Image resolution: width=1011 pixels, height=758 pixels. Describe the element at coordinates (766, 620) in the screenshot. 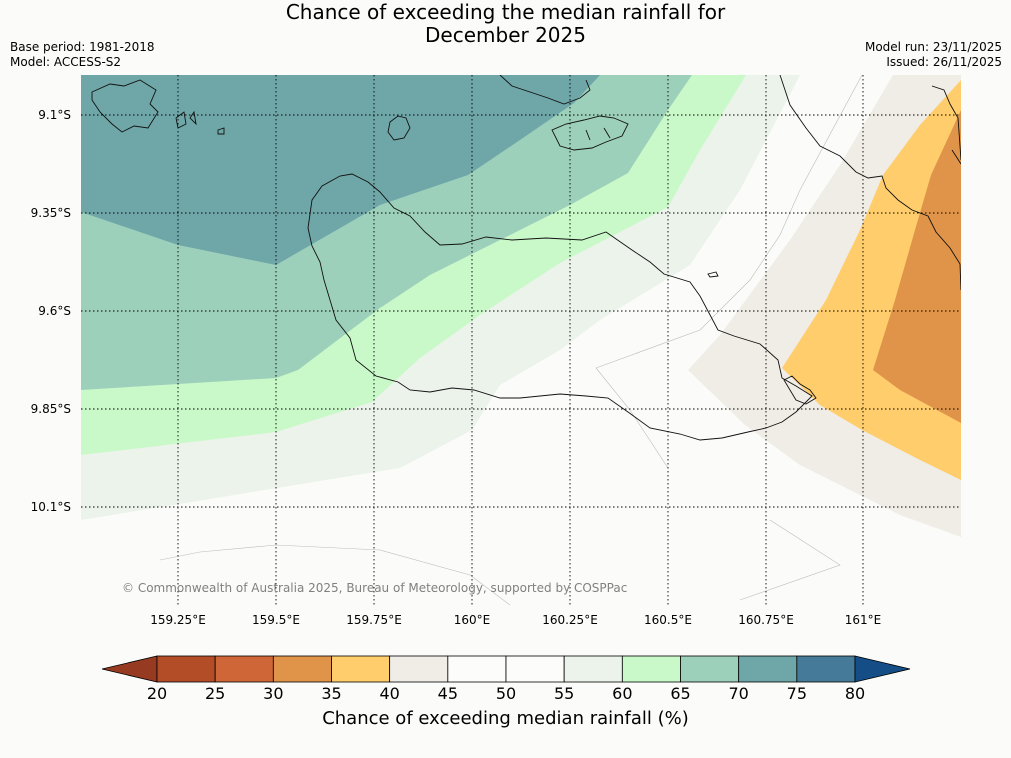

I see `lon-label: 160.75°E` at that location.